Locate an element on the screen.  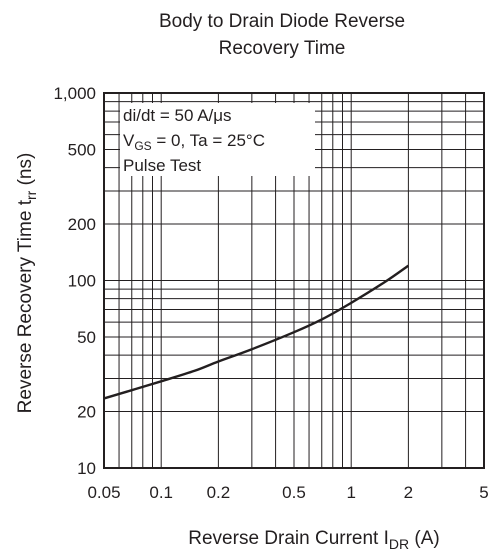
y-tick-label: 1,000 is located at coordinates (74, 93).